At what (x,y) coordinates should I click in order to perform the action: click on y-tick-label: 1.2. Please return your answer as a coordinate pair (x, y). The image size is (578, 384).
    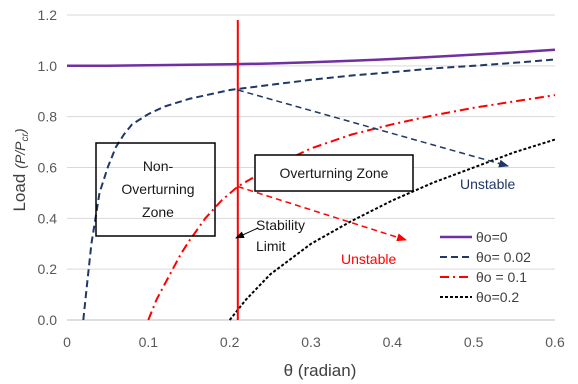
    Looking at the image, I should click on (48, 15).